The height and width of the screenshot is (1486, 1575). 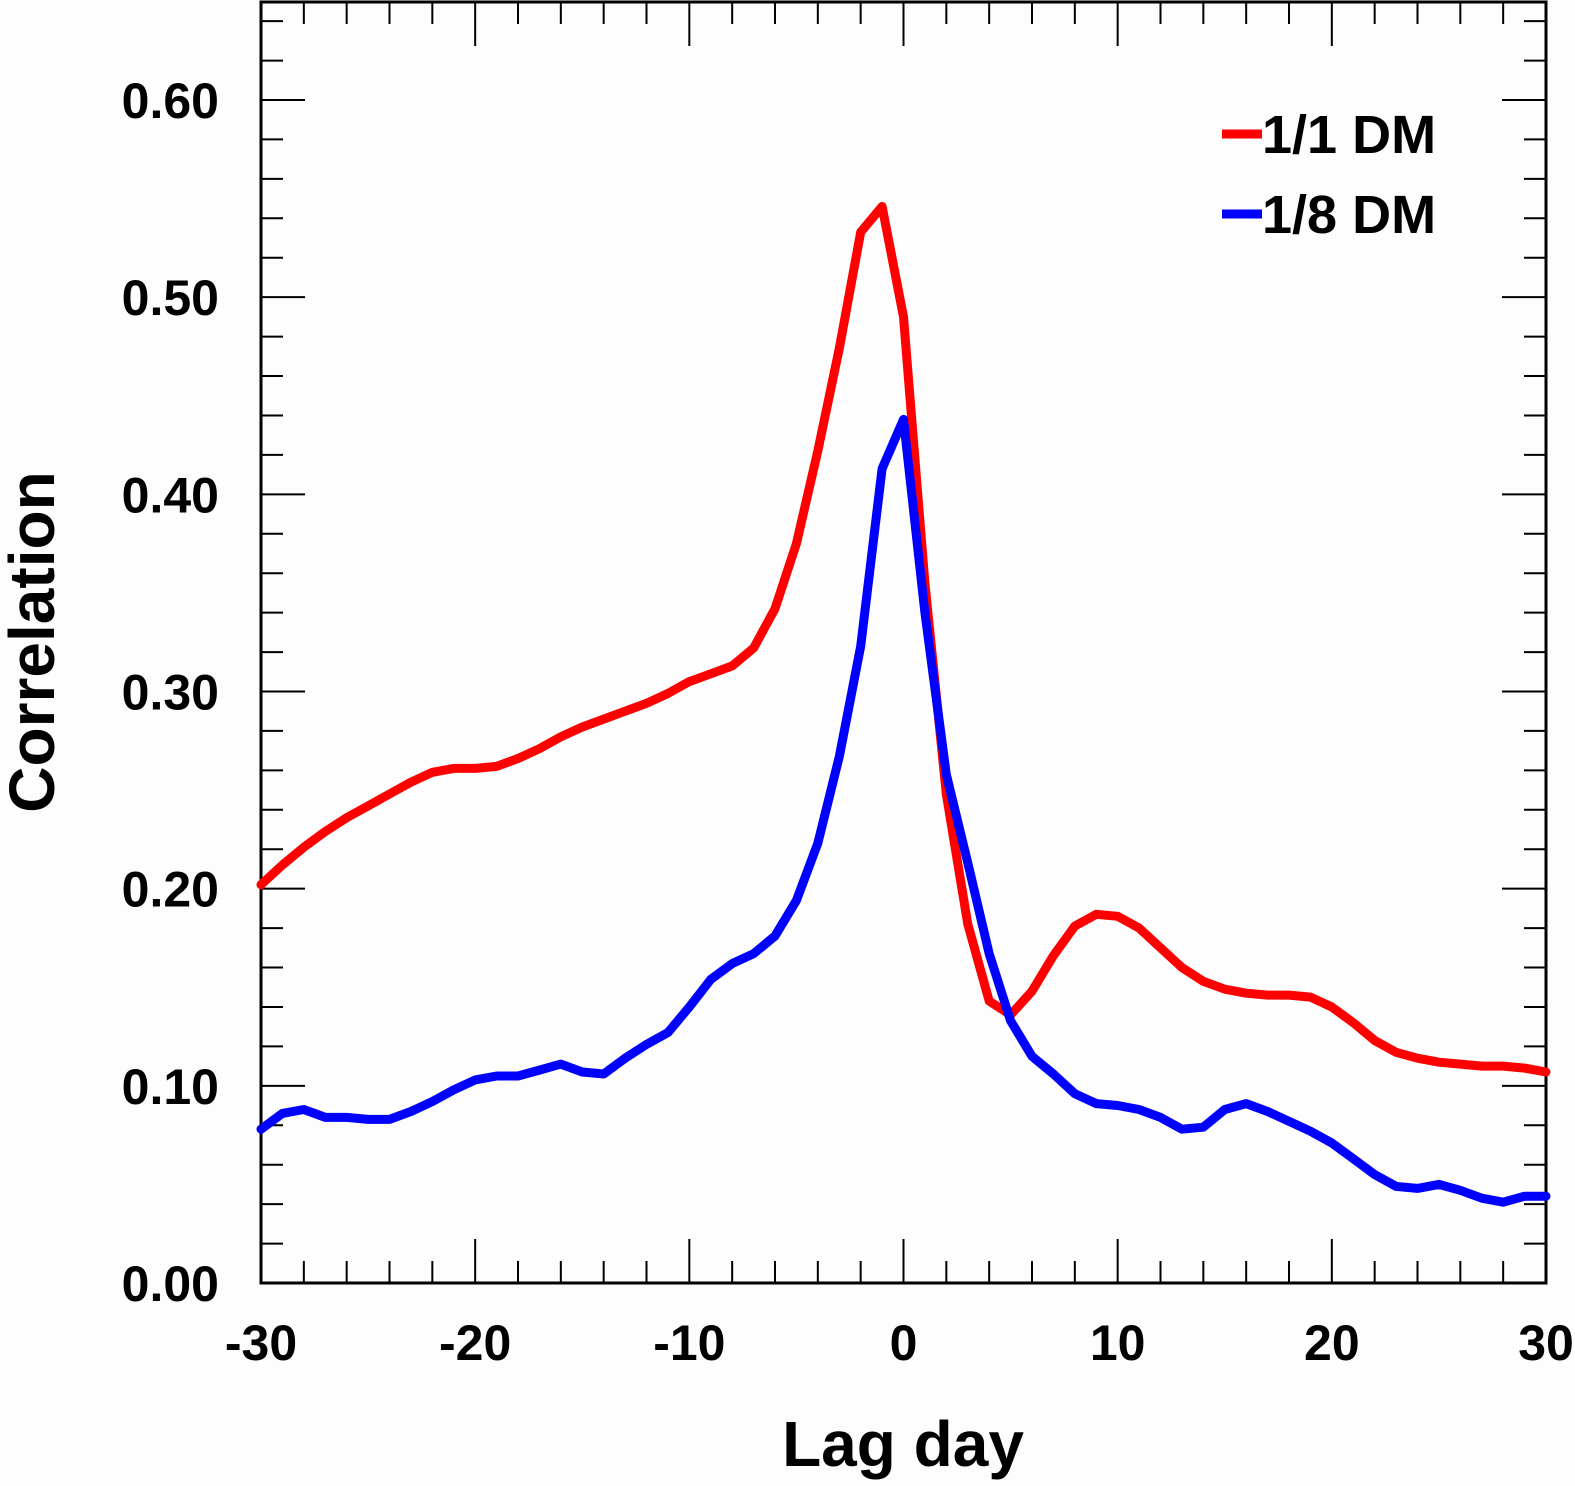 I want to click on x-tick-label: 0, so click(x=904, y=1343).